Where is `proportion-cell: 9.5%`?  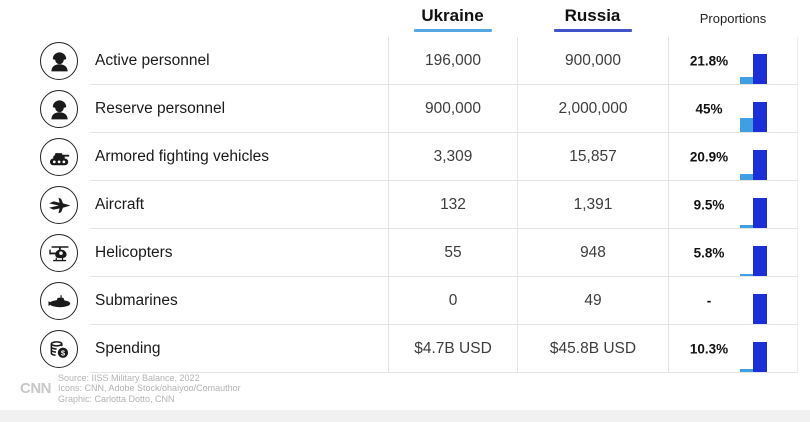 proportion-cell: 9.5% is located at coordinates (733, 205).